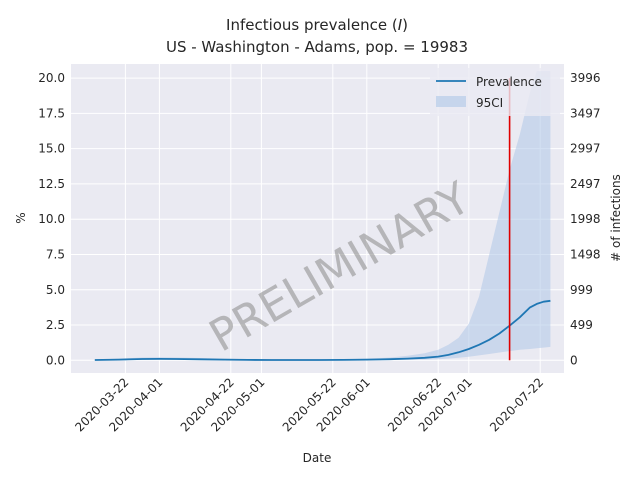 This screenshot has height=480, width=640. What do you see at coordinates (51, 113) in the screenshot?
I see `y-tick-label: 17.5` at bounding box center [51, 113].